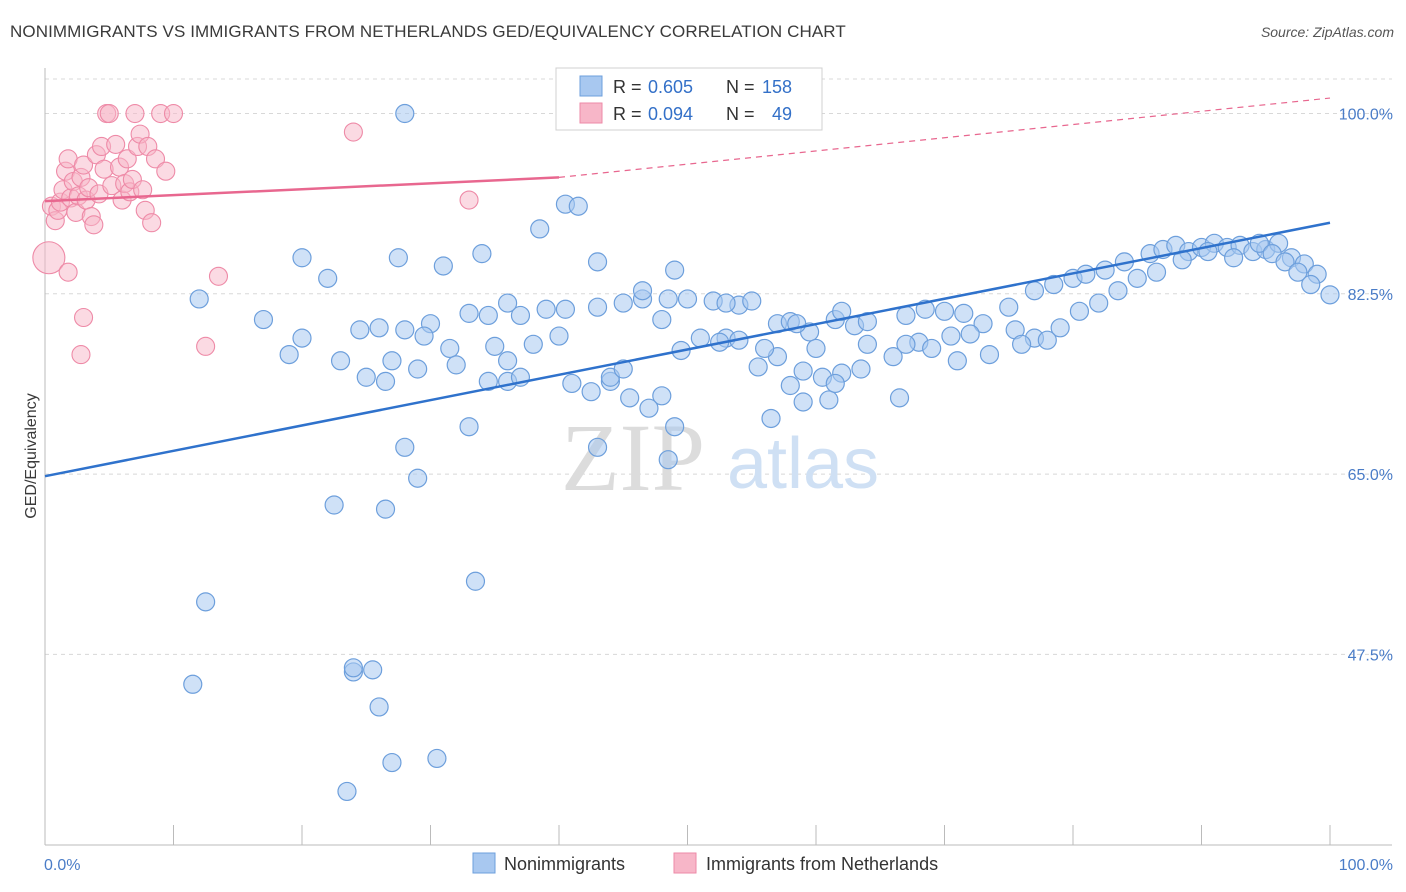 This screenshot has width=1406, height=892. Describe the element at coordinates (1366, 115) in the screenshot. I see `y-tick-label-0: 100.0%` at that location.